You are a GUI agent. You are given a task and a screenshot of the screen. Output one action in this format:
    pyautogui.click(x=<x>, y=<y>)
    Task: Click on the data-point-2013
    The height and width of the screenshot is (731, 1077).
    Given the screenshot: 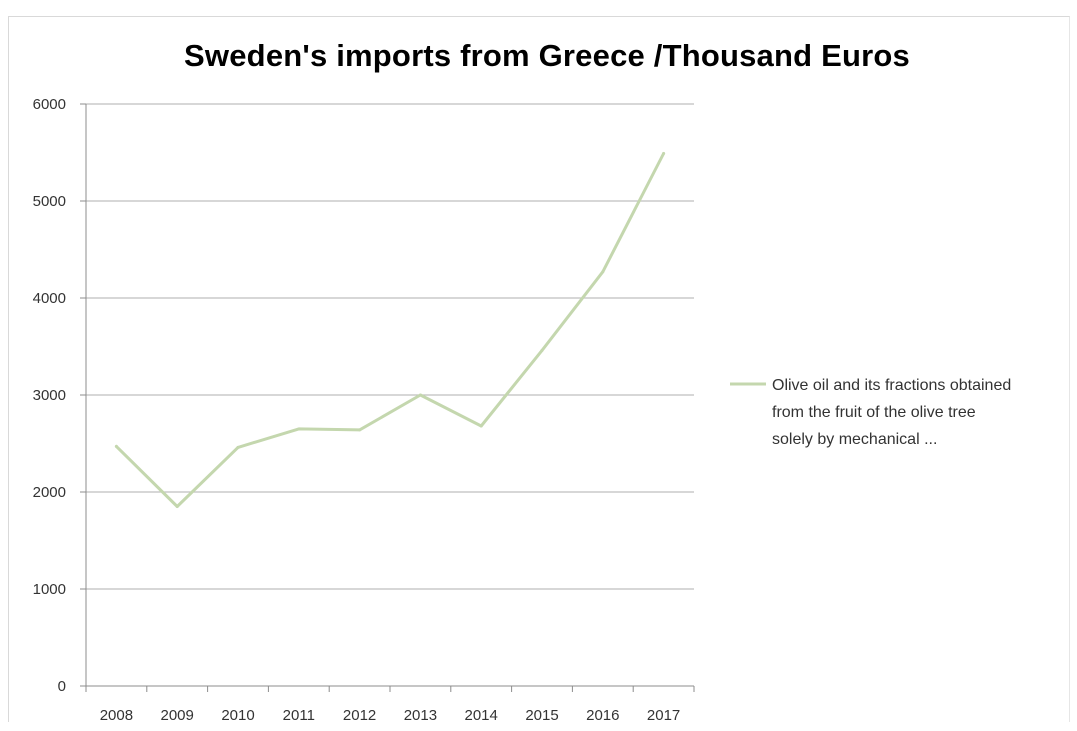 What is the action you would take?
    pyautogui.click(x=420, y=395)
    